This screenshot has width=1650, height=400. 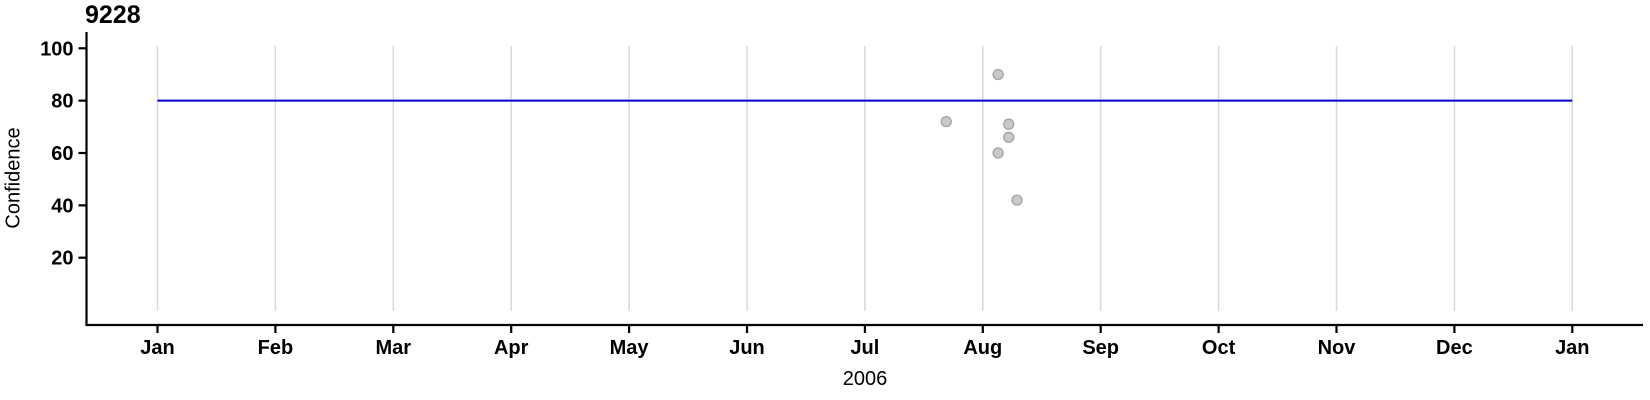 What do you see at coordinates (276, 348) in the screenshot?
I see `x-tick-label: Feb` at bounding box center [276, 348].